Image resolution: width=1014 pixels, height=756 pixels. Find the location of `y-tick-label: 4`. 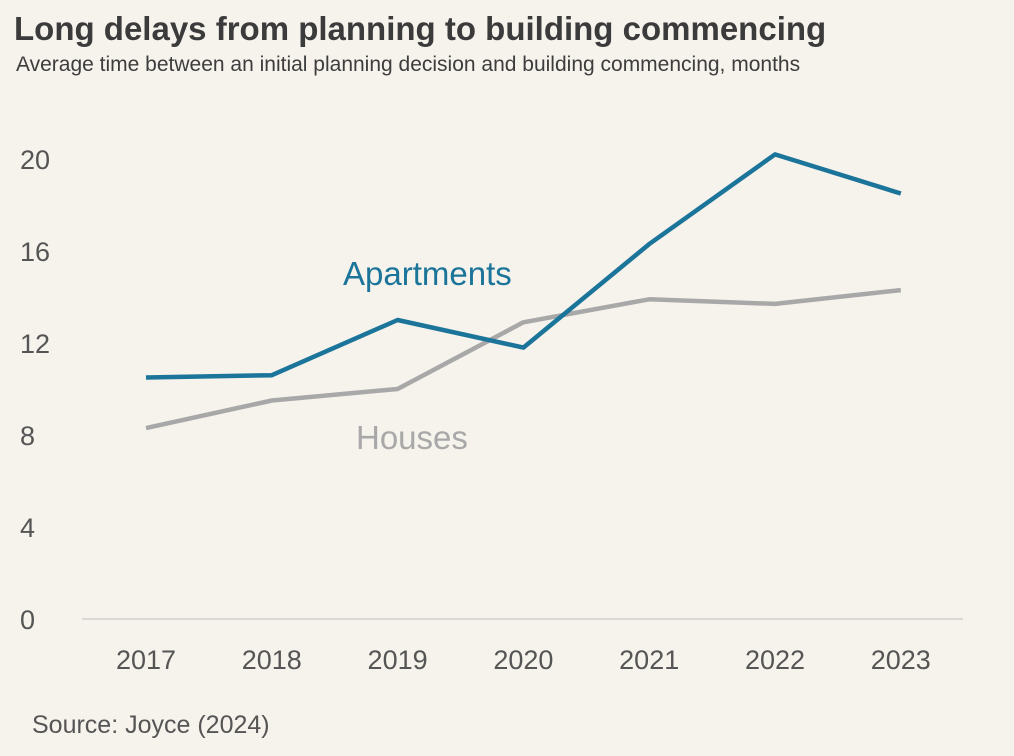

y-tick-label: 4 is located at coordinates (27, 528).